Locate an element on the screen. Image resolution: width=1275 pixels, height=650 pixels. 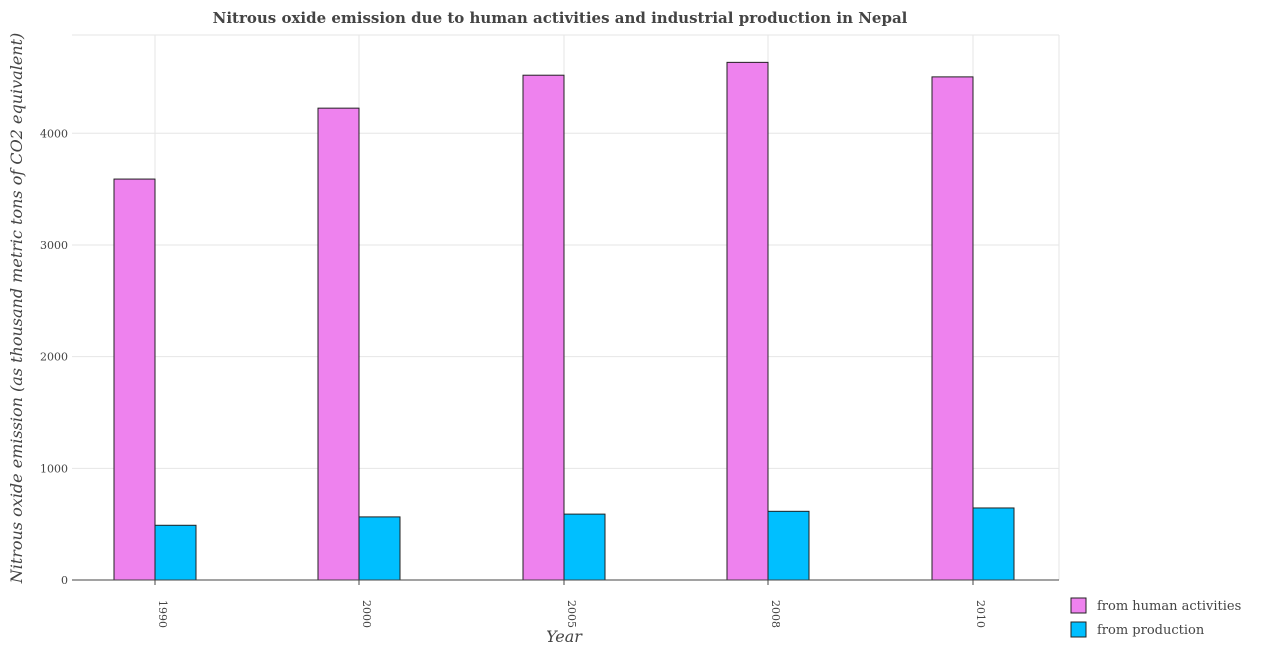
y-tick-label: 3000 is located at coordinates (54, 245).